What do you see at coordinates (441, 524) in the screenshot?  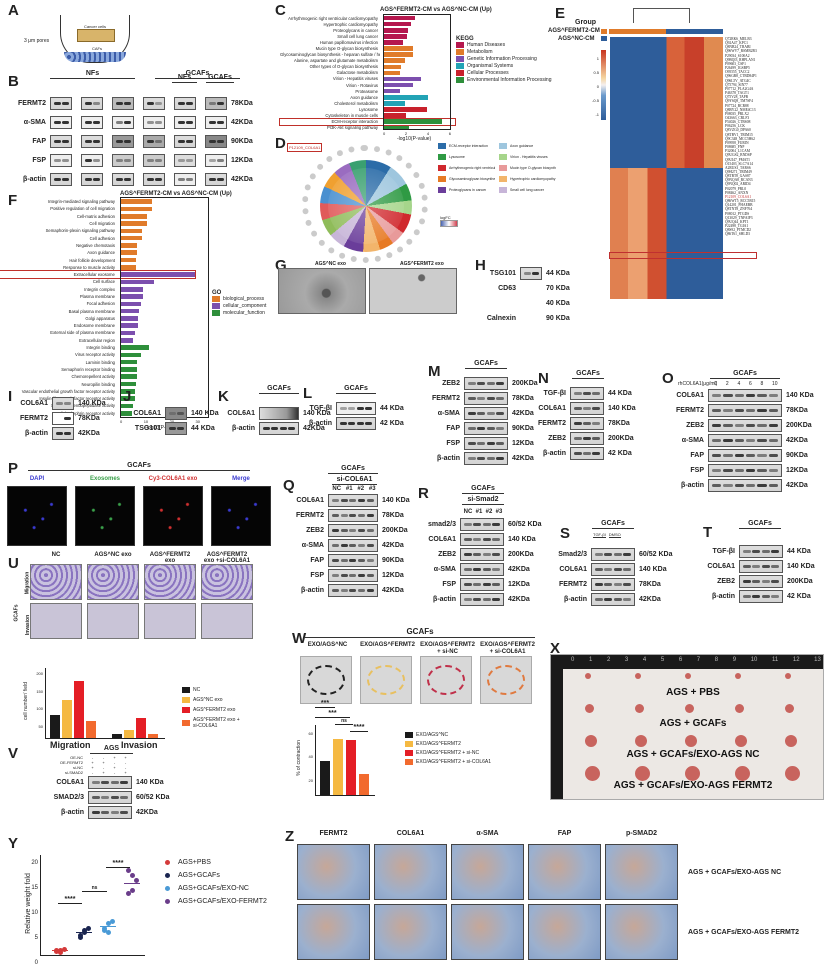 I see `row-label: smad2/3` at bounding box center [441, 524].